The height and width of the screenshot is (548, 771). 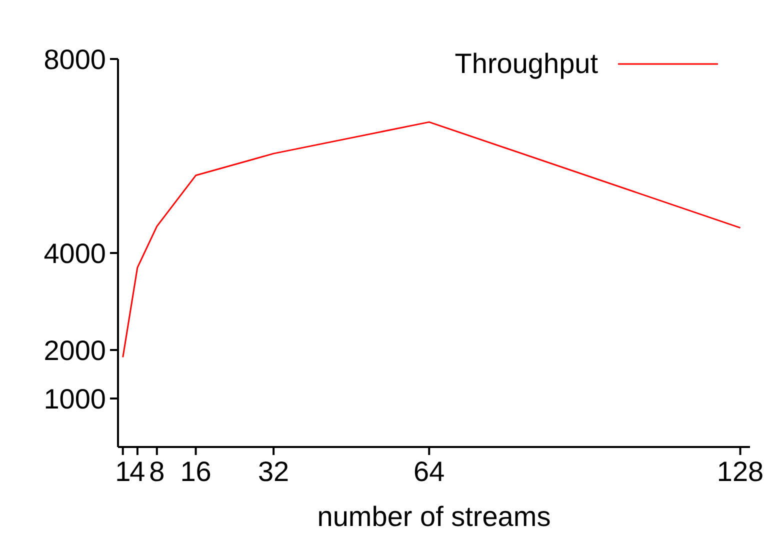 I want to click on y-tick-label: 8000, so click(x=75, y=59).